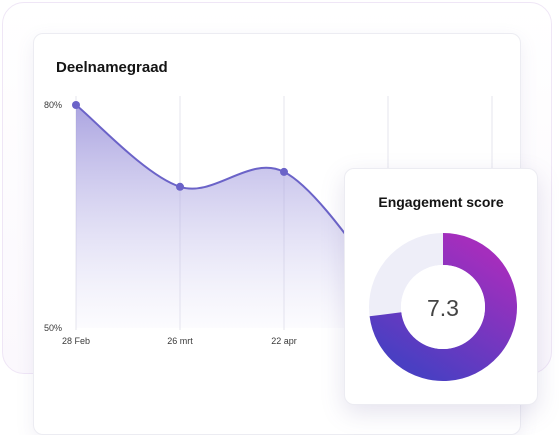  I want to click on x-tick-label: 26 mrt, so click(180, 341).